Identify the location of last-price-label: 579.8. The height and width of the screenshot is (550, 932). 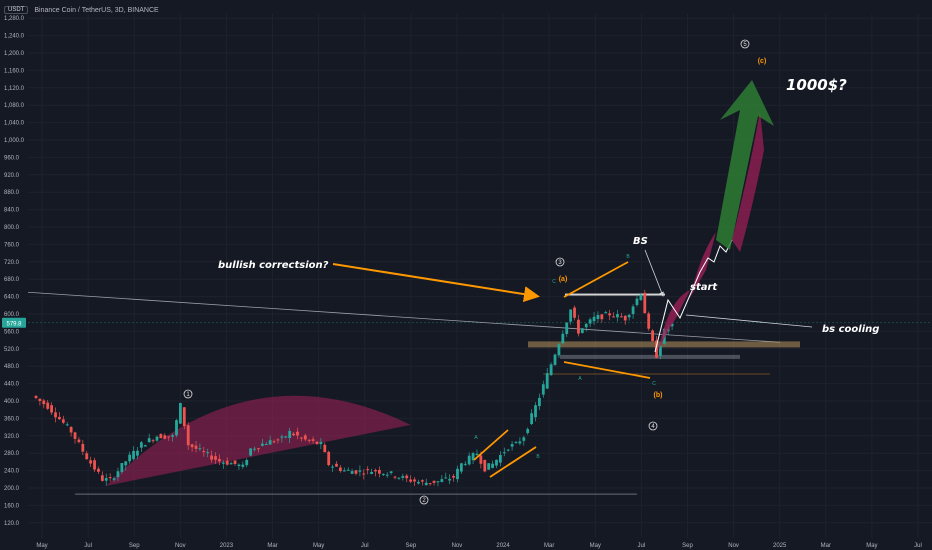
(14, 324).